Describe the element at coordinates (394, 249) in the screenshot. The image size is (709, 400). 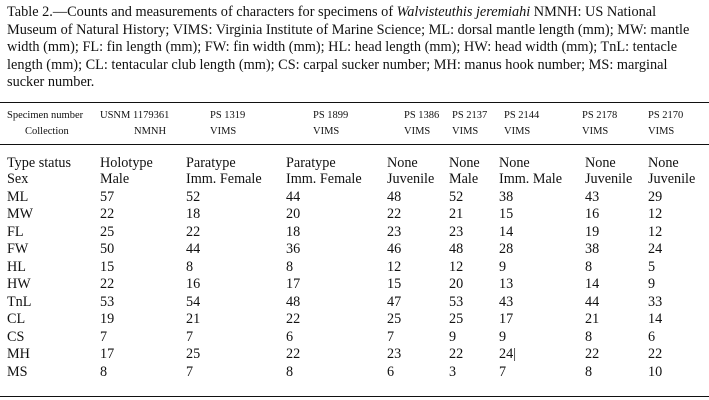
I see `table-cell: 46` at that location.